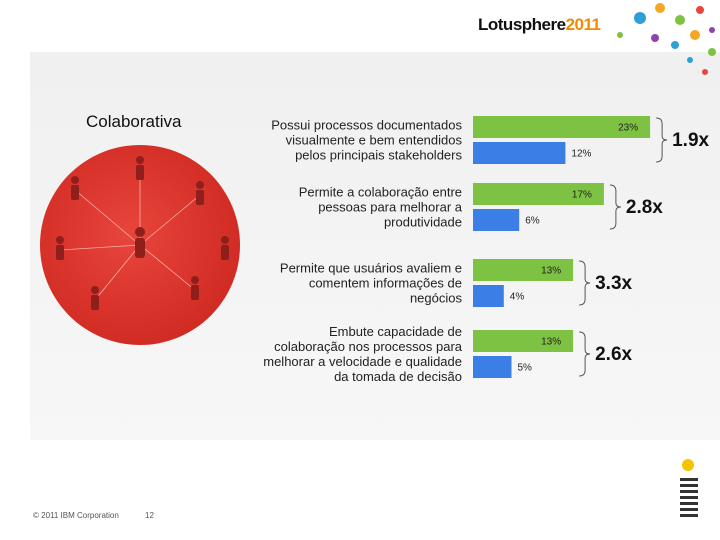  I want to click on heading: Colaborativa, so click(134, 121).